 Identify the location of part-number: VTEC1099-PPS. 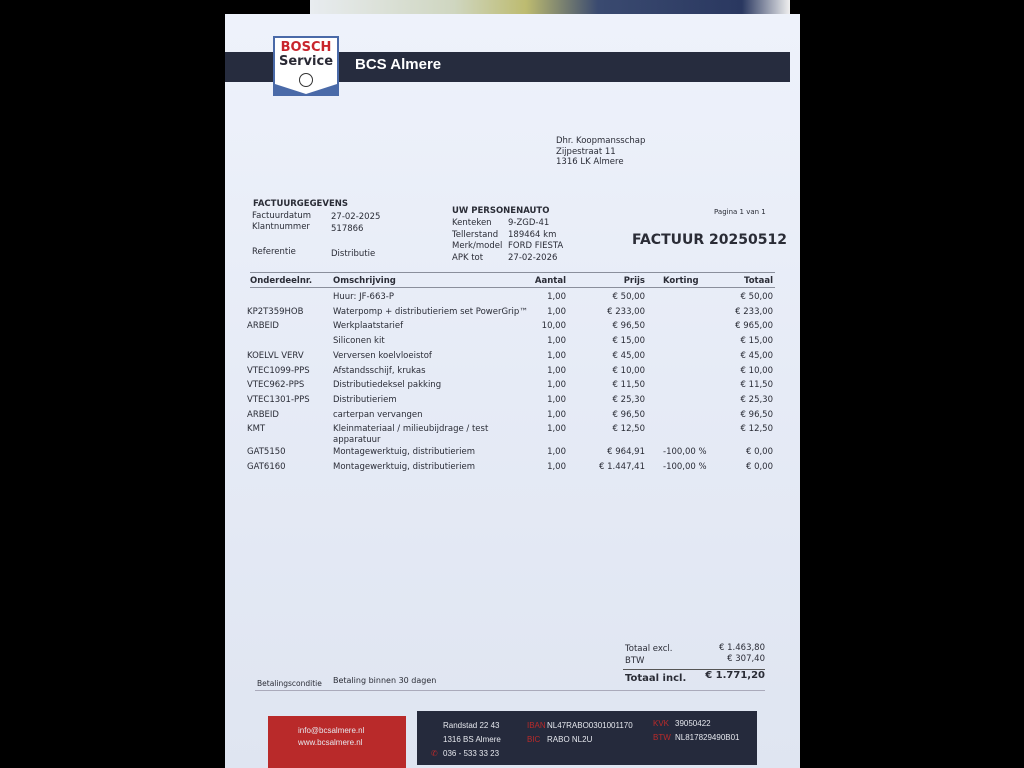
(278, 371).